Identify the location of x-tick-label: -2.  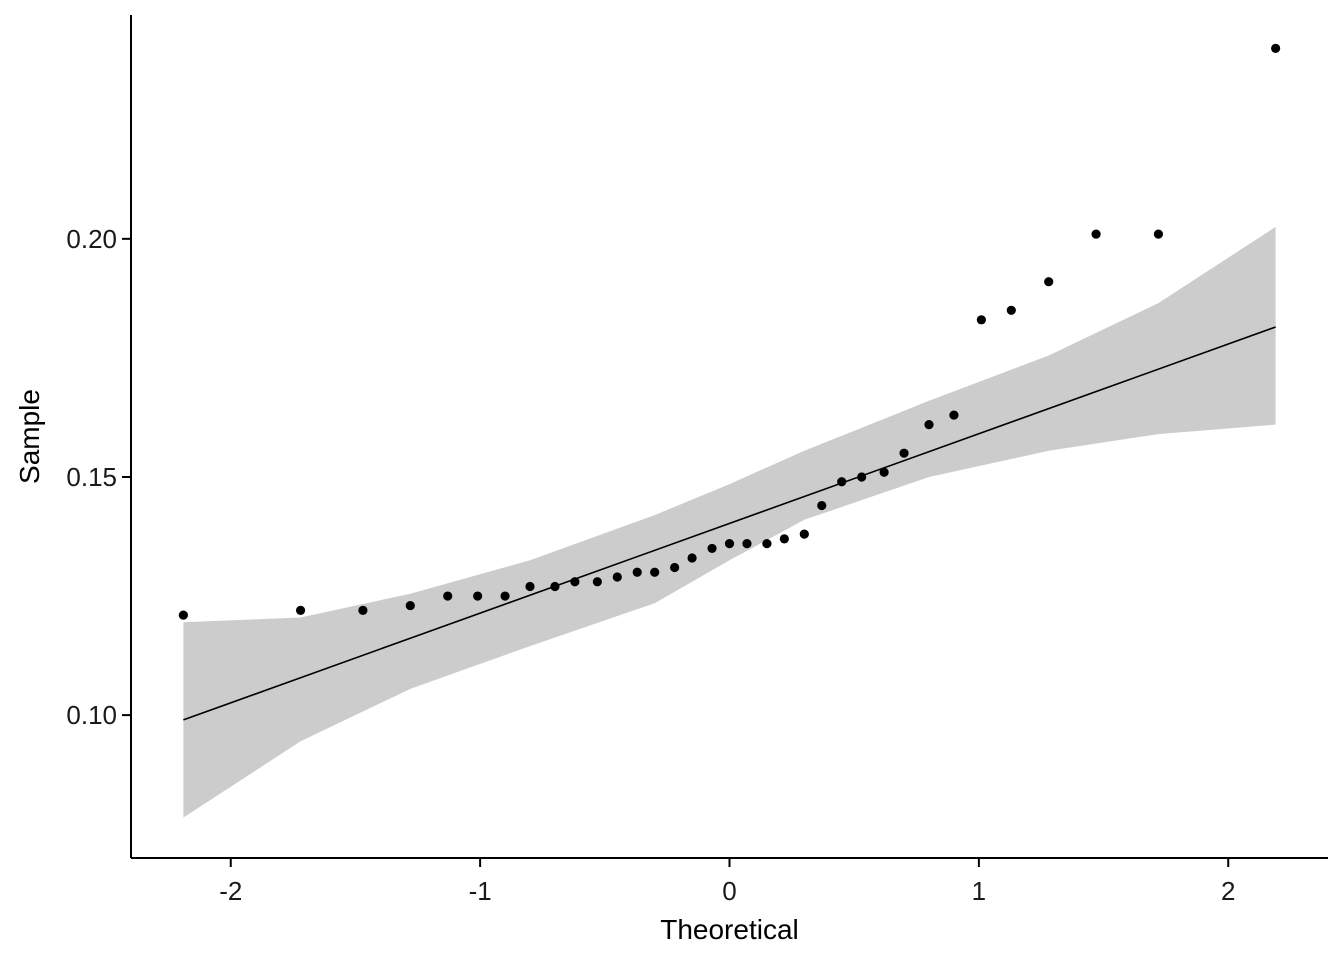
(230, 891).